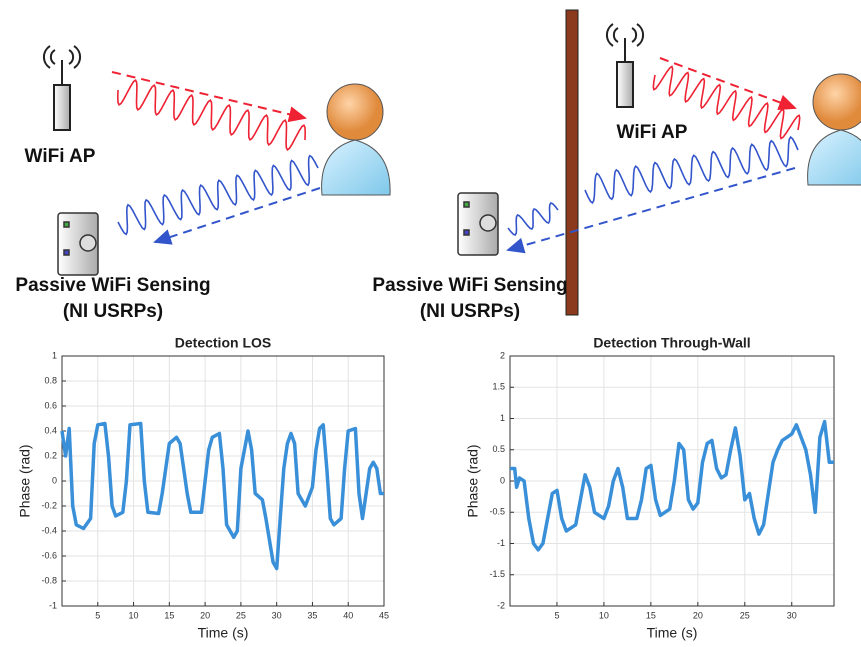 Image resolution: width=861 pixels, height=647 pixels. What do you see at coordinates (502, 355) in the screenshot?
I see `y-tick-label: 2` at bounding box center [502, 355].